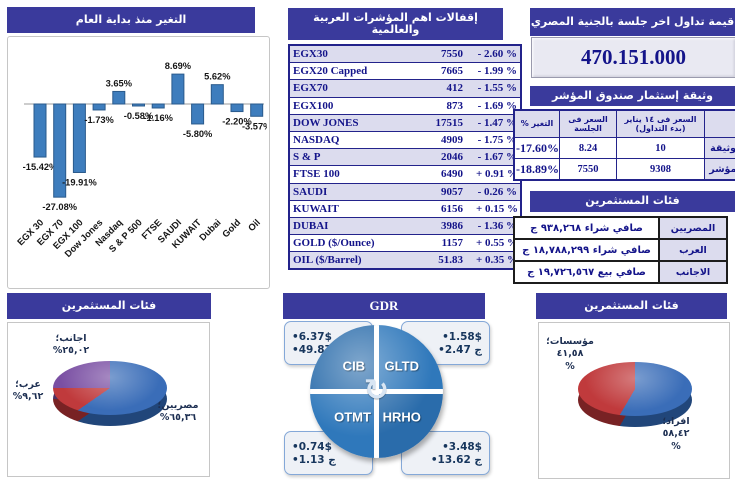 The image size is (735, 480). What do you see at coordinates (28, 391) in the screenshot?
I see `pie-label-arabs: عرب؛ %٩,٦٢` at bounding box center [28, 391].